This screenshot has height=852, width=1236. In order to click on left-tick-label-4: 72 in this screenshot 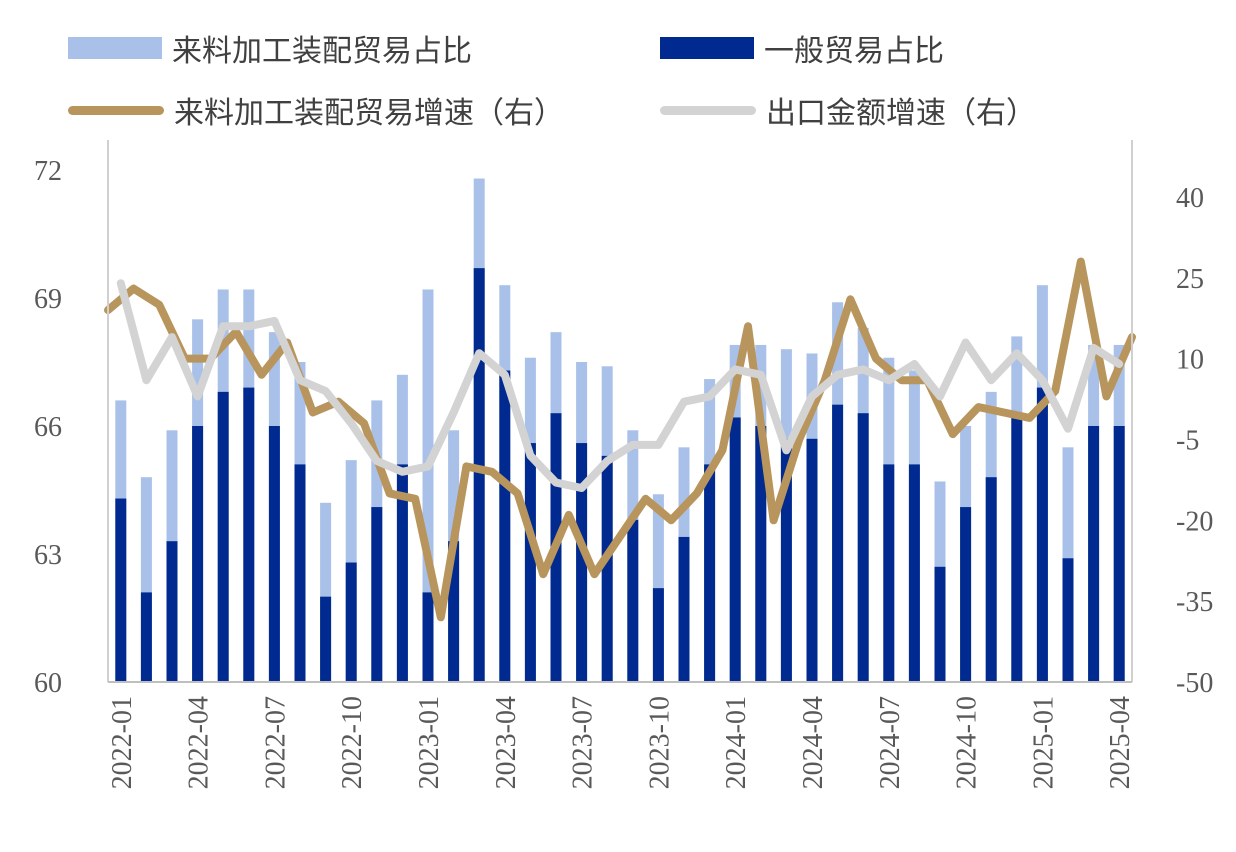, I will do `click(48, 171)`.